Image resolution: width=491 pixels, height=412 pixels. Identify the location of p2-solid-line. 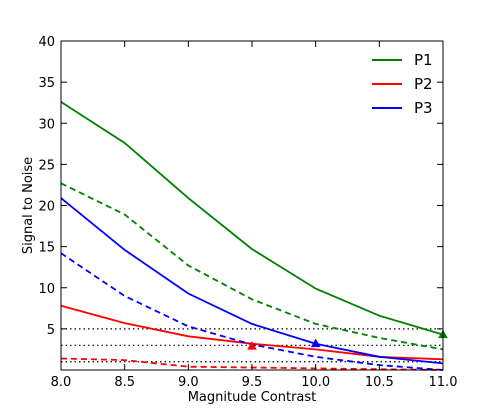
(252, 332).